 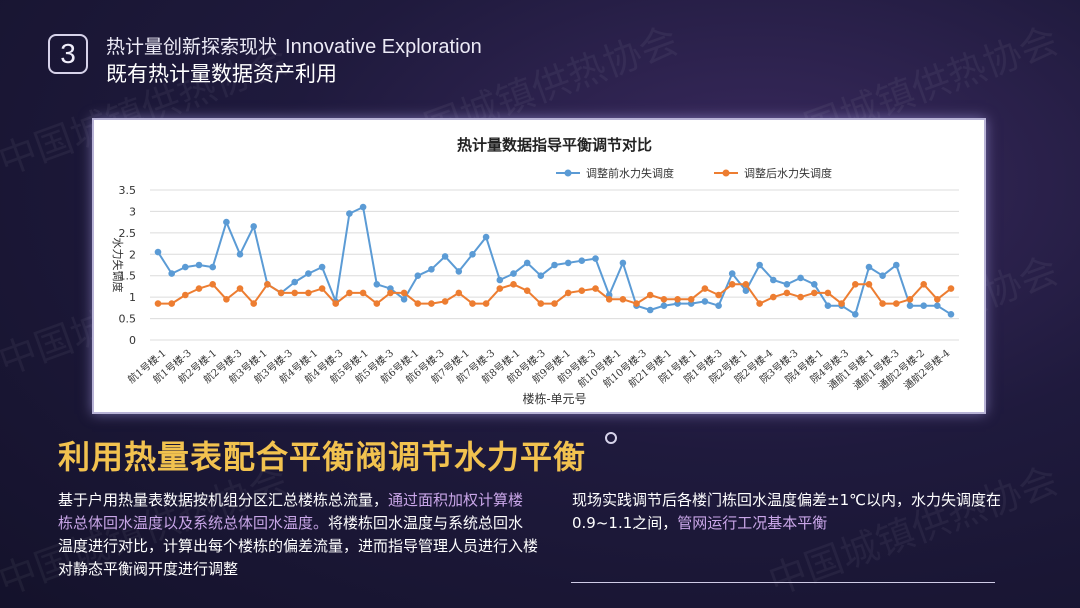 What do you see at coordinates (630, 173) in the screenshot?
I see `legend-label: 调整前水力失调度` at bounding box center [630, 173].